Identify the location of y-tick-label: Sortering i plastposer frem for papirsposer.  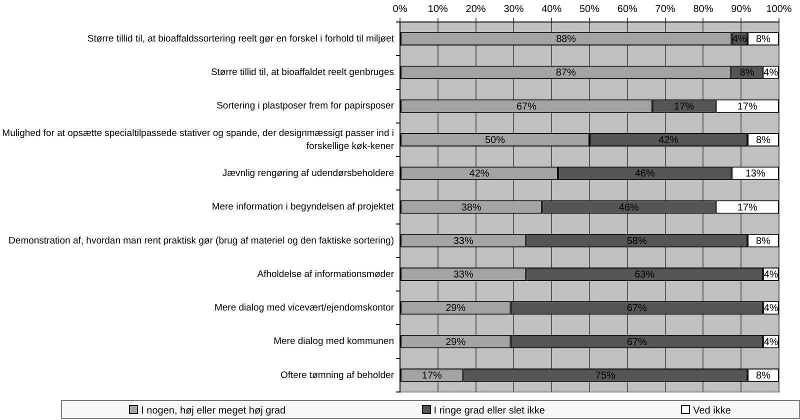
(305, 106).